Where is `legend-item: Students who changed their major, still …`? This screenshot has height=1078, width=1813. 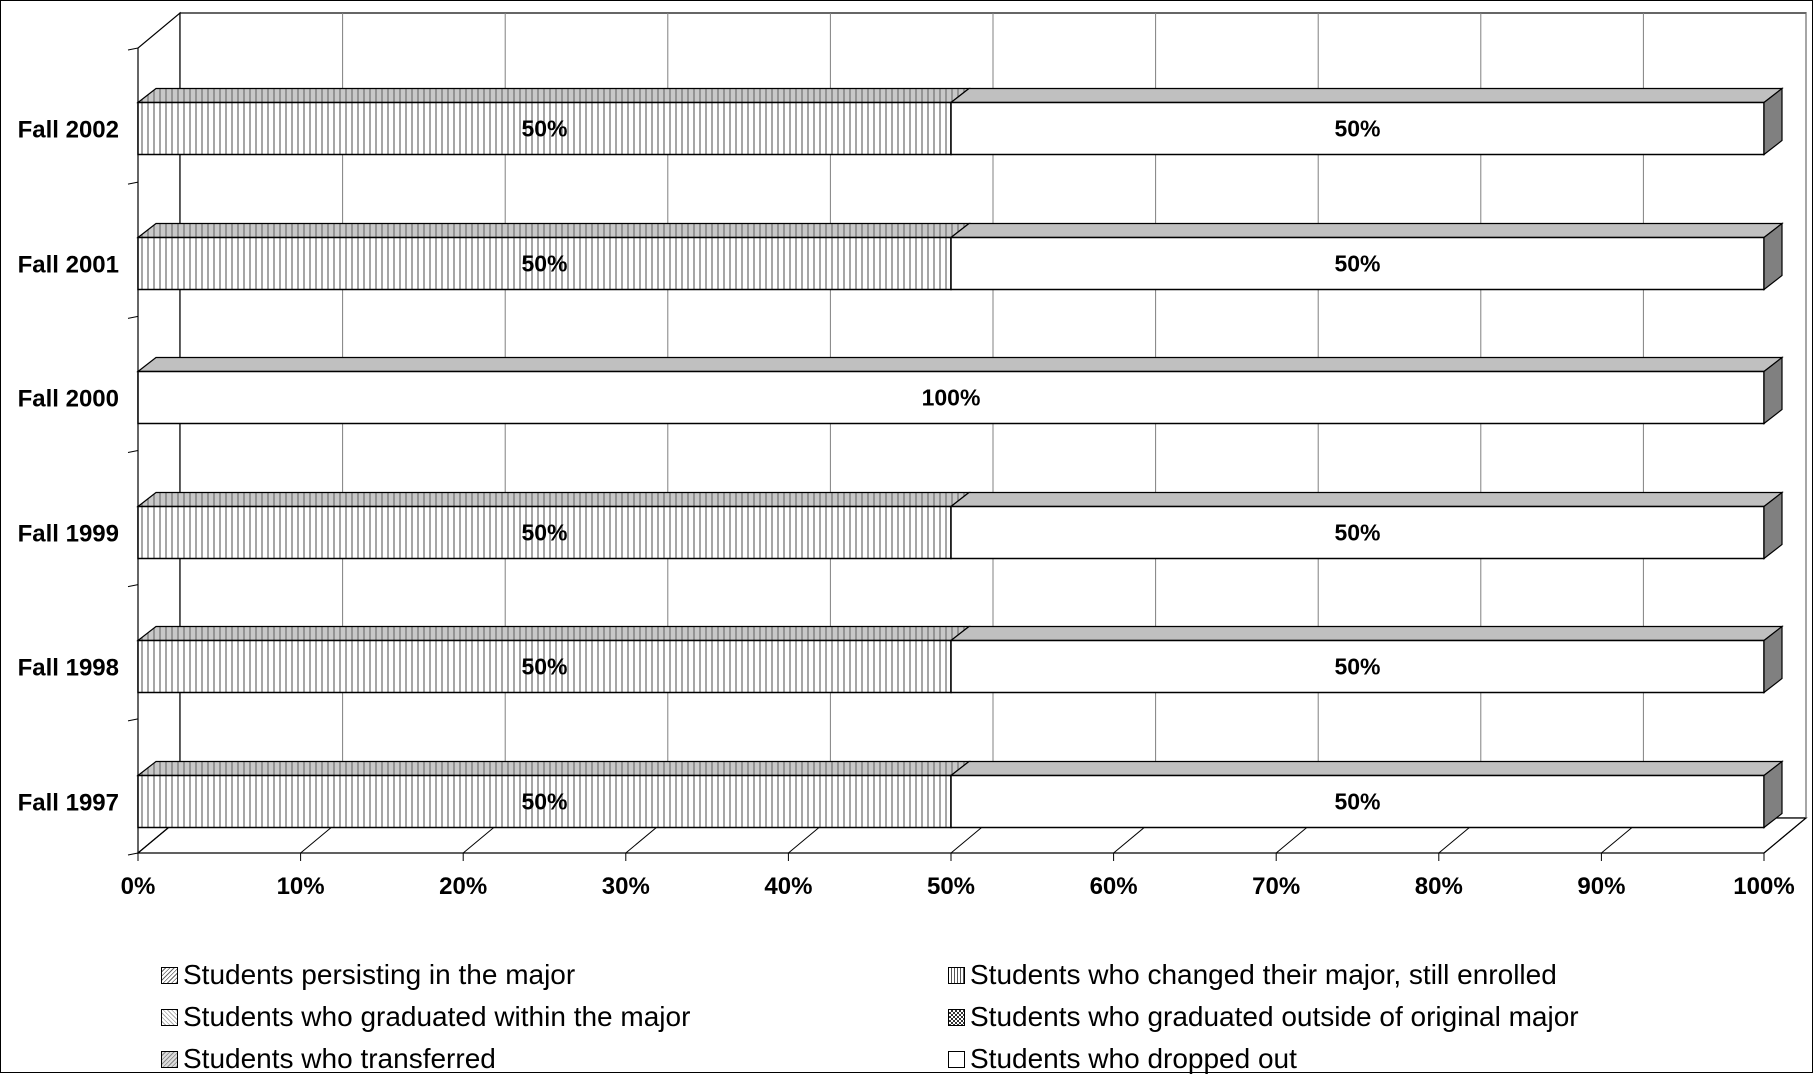
legend-item: Students who changed their major, still … is located at coordinates (1252, 975).